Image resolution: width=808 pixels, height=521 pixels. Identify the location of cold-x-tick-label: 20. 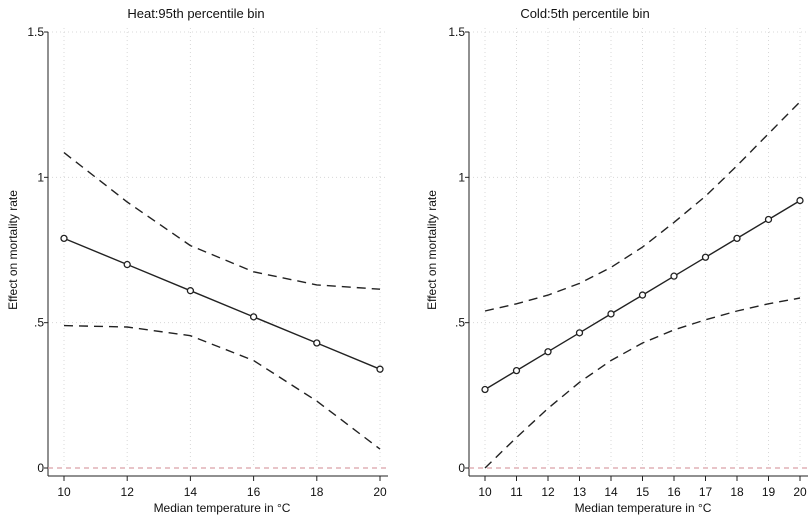
(800, 492).